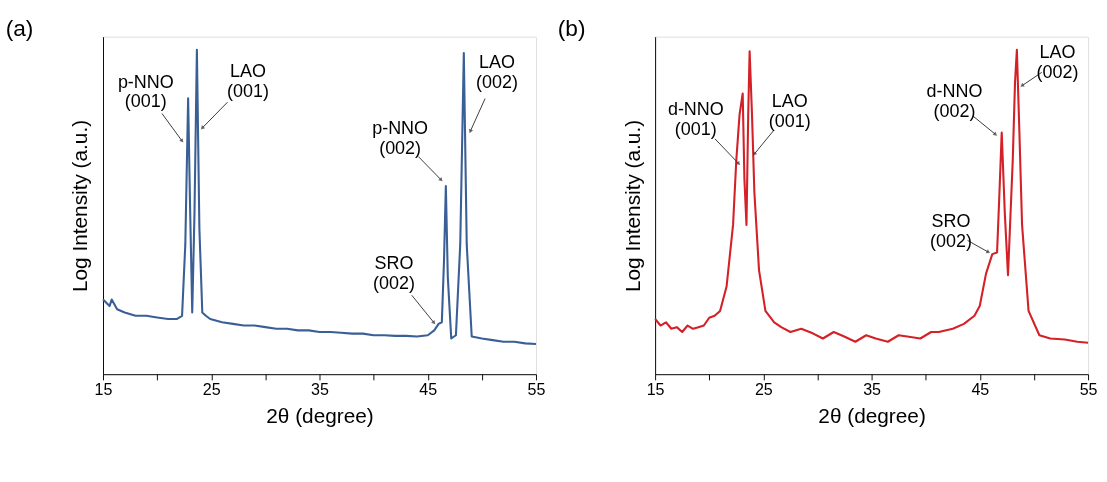  I want to click on annotation: p-NNO (001), so click(145, 91).